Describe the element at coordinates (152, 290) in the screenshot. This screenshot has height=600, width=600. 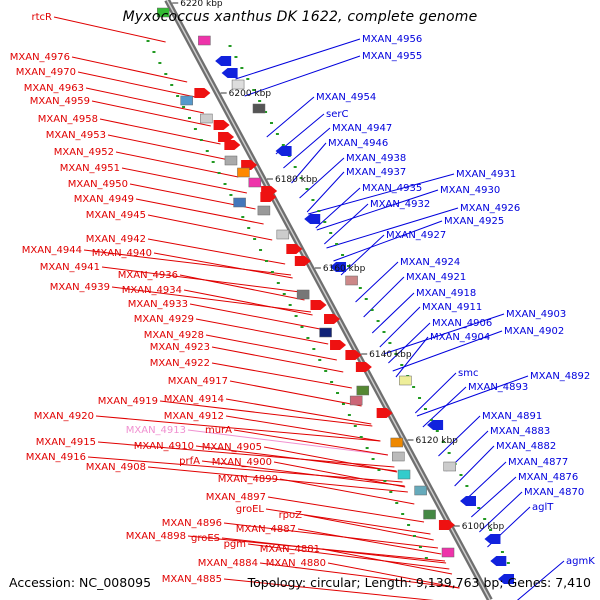
I see `gene-label-MXAN_4934: MXAN_4934` at that location.